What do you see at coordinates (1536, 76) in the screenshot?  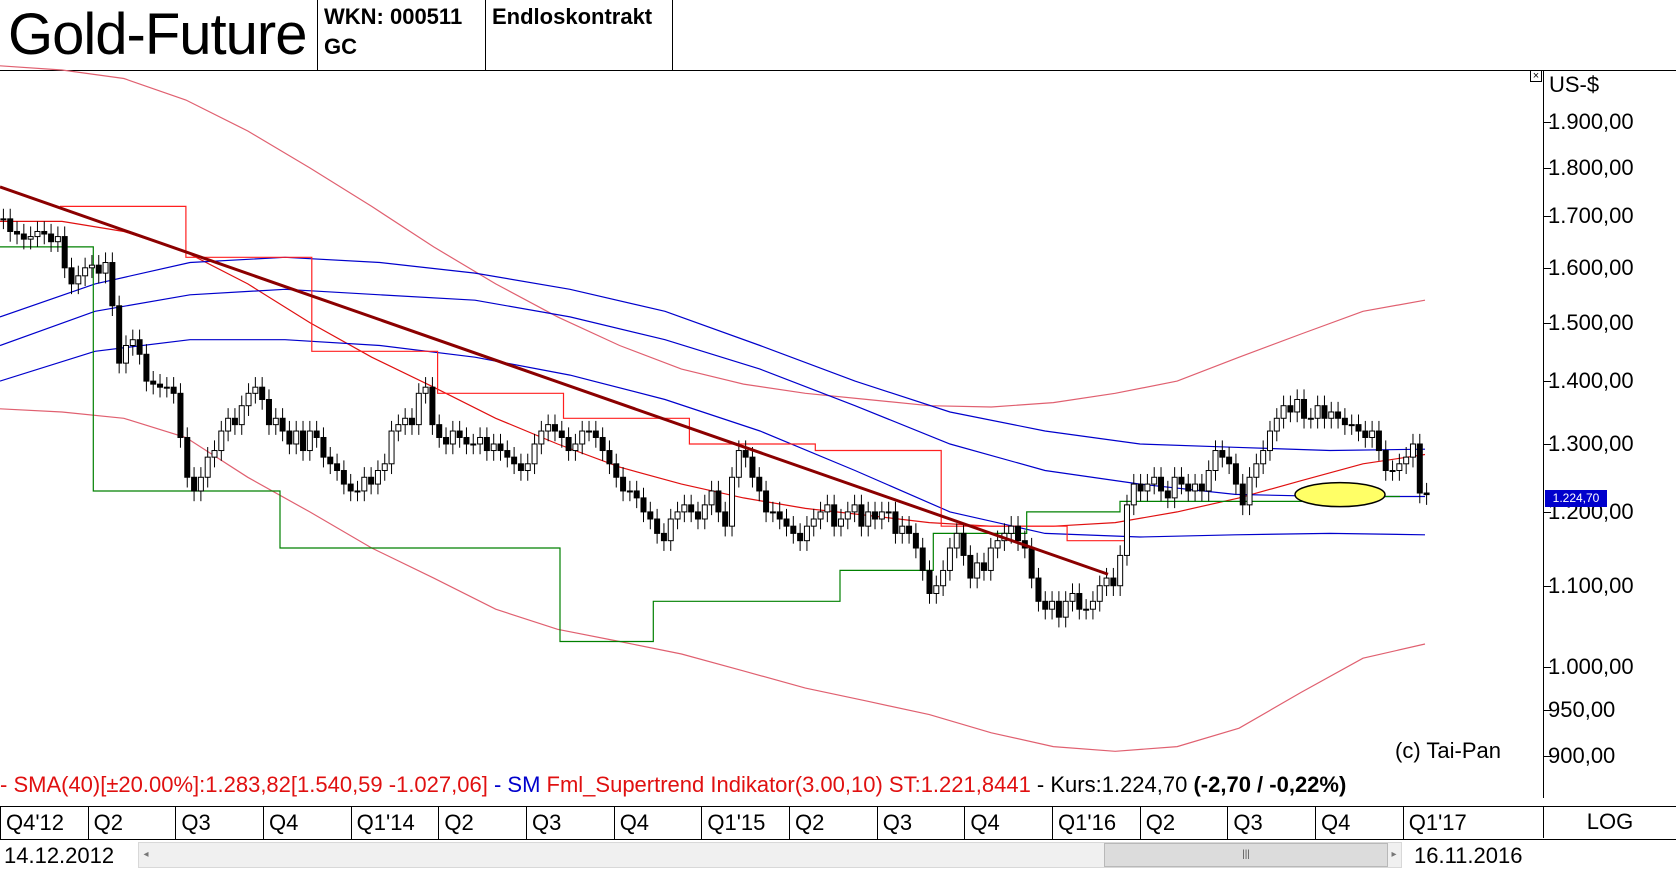 I see `close-box-icon: ×` at bounding box center [1536, 76].